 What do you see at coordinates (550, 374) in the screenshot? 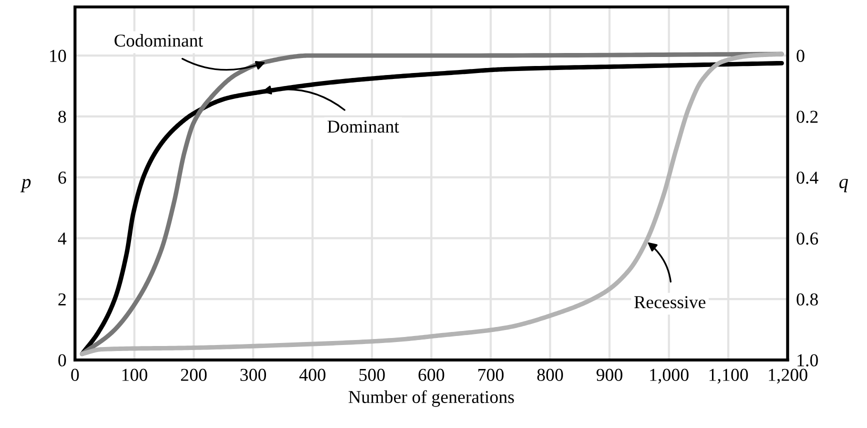
I see `x-tick-label: 800` at bounding box center [550, 374].